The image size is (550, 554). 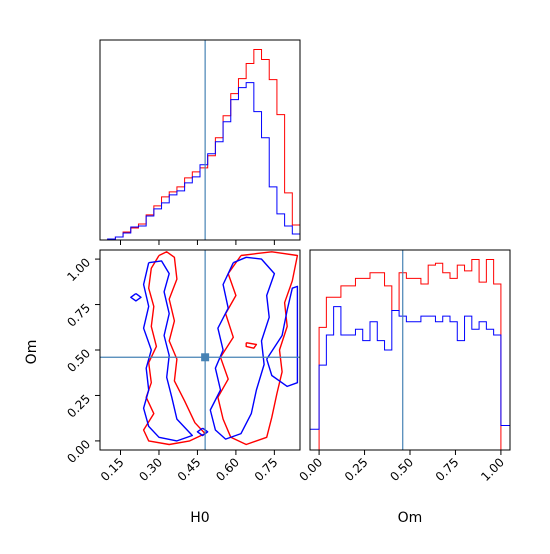 I want to click on y-tick-label-1: 0.25, so click(x=78, y=406).